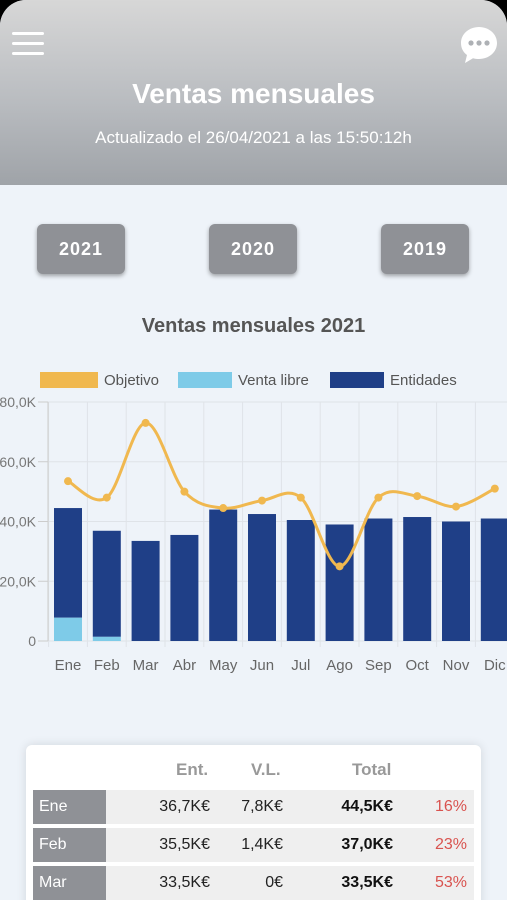 The image size is (507, 900). I want to click on cell-pct: 23%, so click(450, 844).